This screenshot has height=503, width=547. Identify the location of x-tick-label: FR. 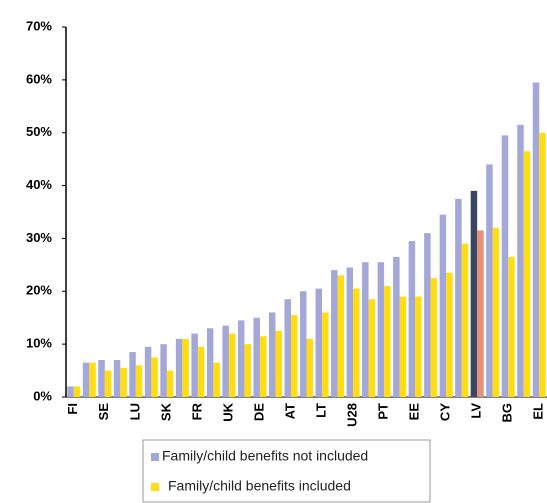
(196, 411).